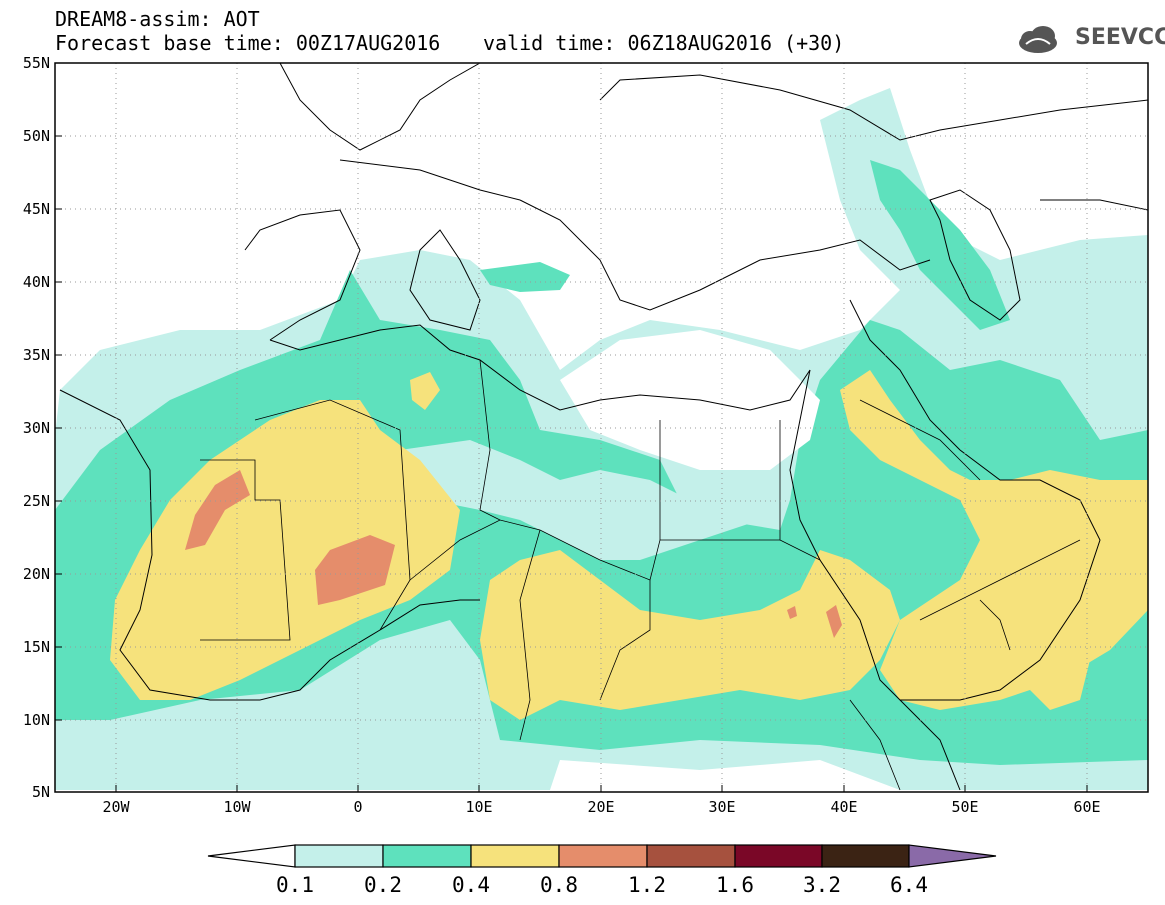 The width and height of the screenshot is (1165, 905). I want to click on aot-level-0-4-west, so click(285, 550).